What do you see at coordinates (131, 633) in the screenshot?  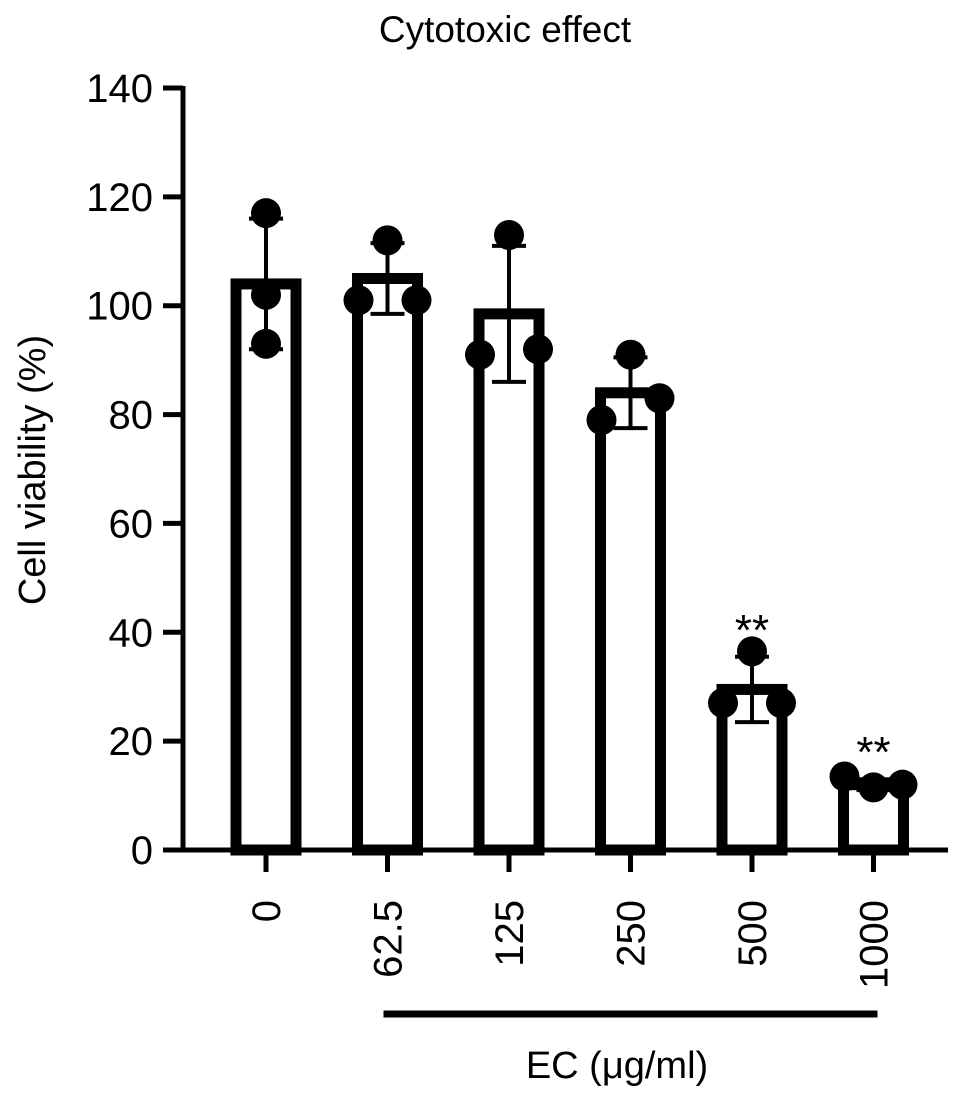 I see `y-tick-label: 40` at bounding box center [131, 633].